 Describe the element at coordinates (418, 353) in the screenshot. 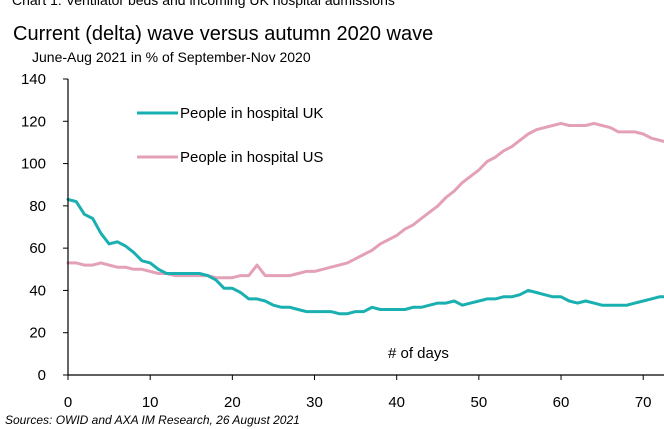

I see `x-axis-label: # of days` at that location.